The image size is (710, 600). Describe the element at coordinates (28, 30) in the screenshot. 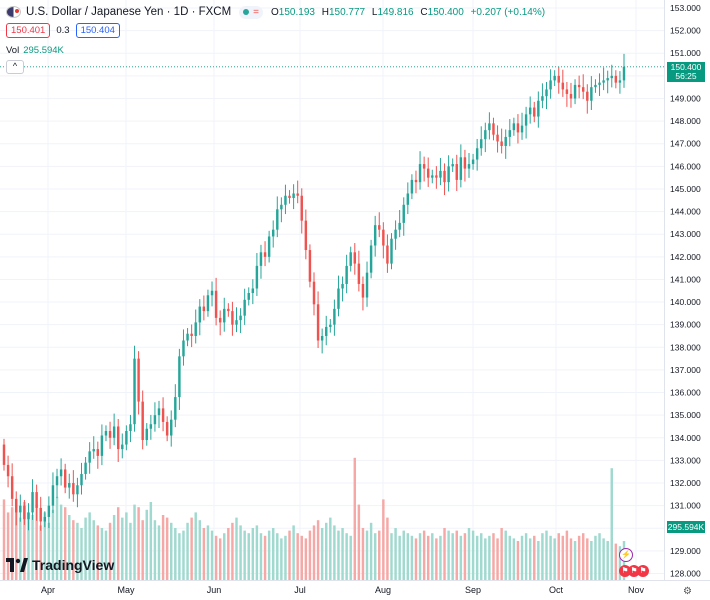

I see `sell-button: 150.401` at that location.